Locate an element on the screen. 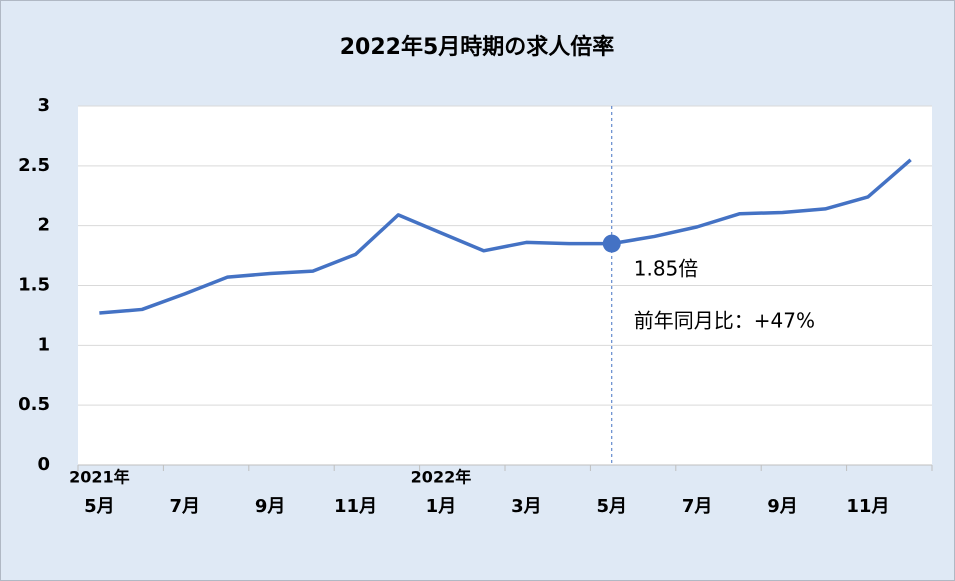  highlight-value-label: 1.85倍 is located at coordinates (666, 269).